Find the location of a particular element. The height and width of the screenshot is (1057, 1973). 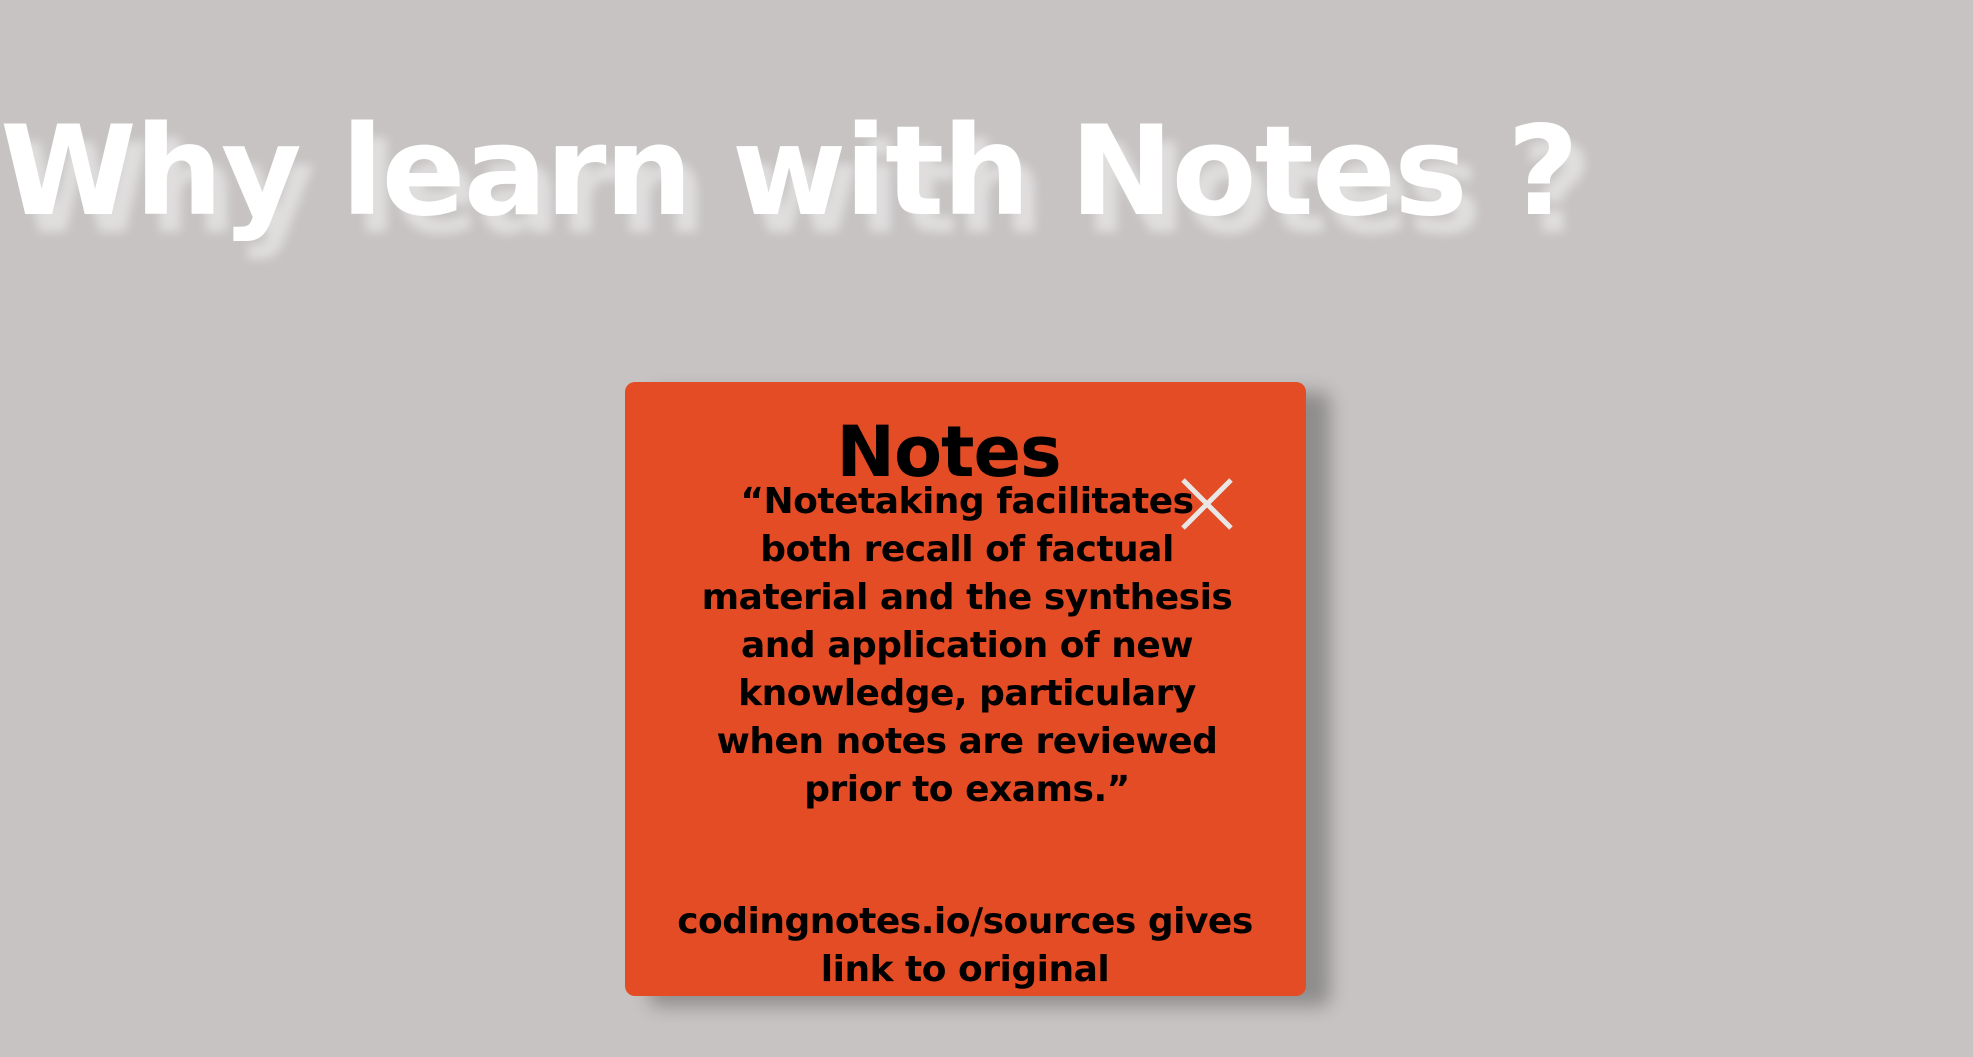

modal-title: Notes is located at coordinates (948, 452).